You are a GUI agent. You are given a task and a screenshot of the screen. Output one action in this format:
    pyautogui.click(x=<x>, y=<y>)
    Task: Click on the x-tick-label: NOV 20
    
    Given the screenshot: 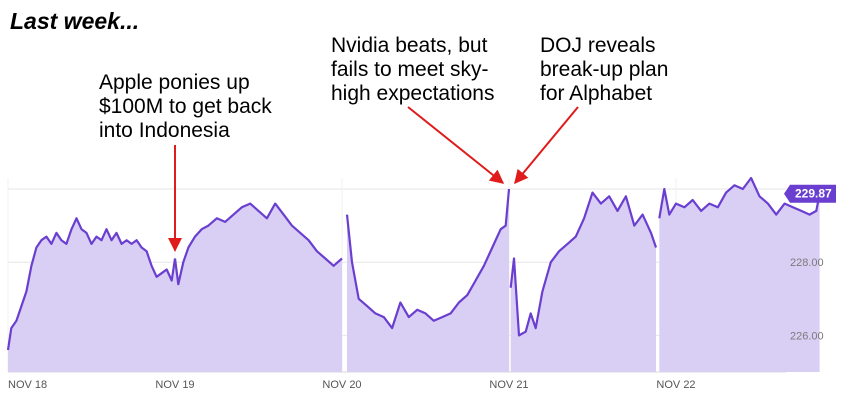 What is the action you would take?
    pyautogui.click(x=341, y=385)
    